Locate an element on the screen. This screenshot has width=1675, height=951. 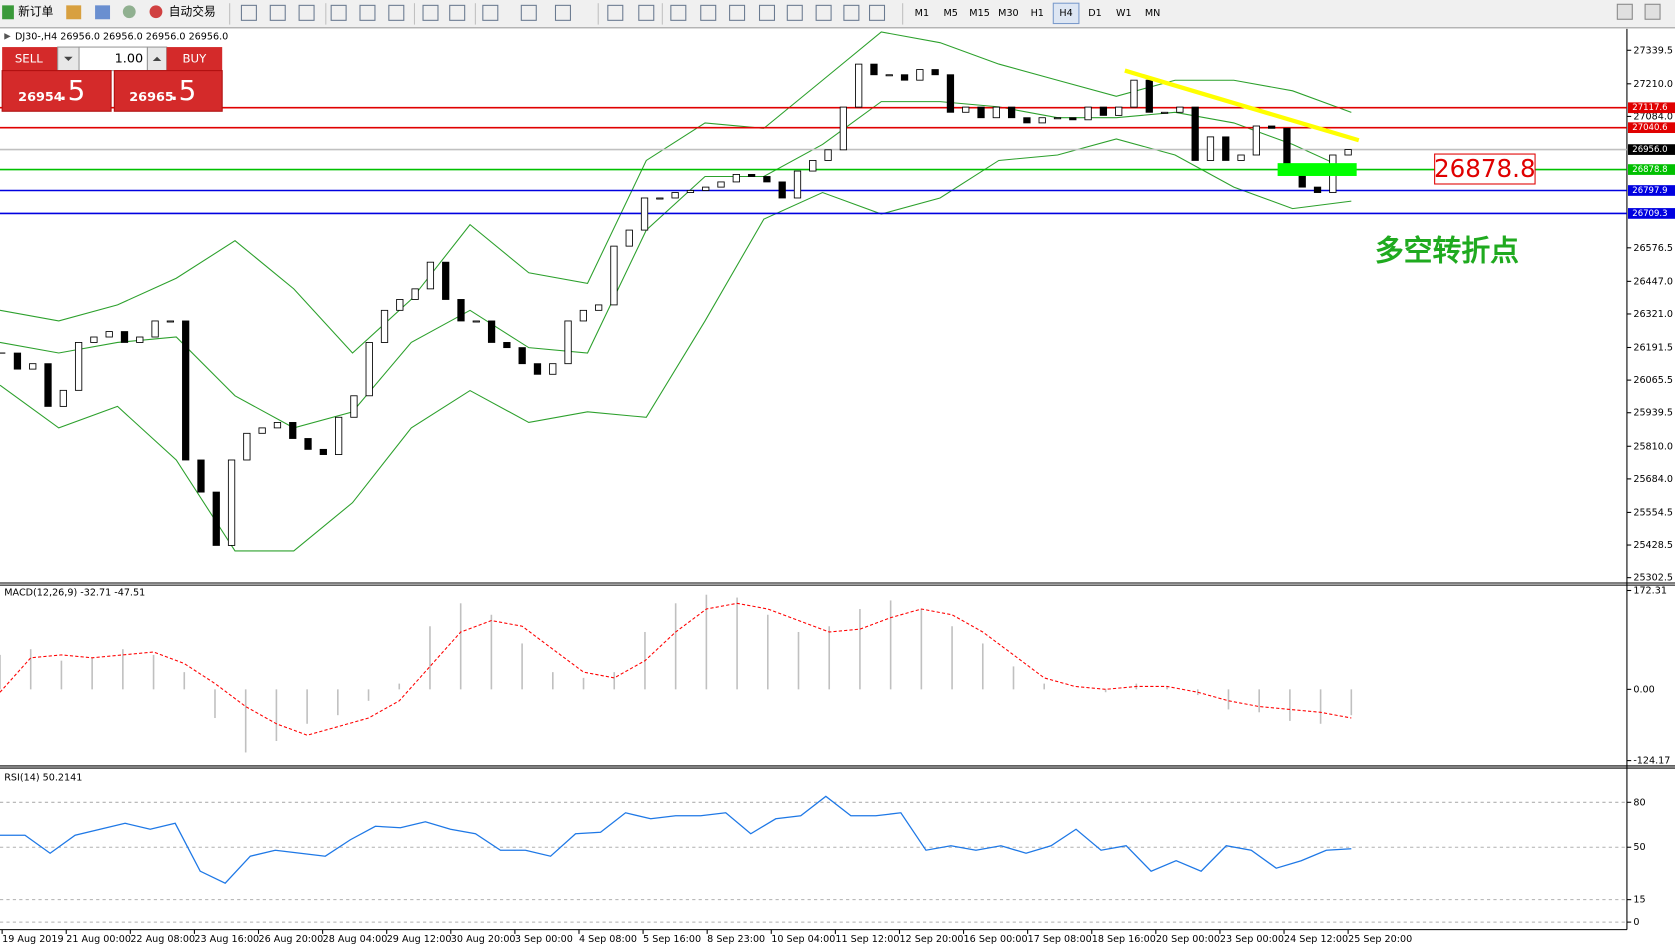
x-tick-label: 8 Sep 23:00 is located at coordinates (736, 939).